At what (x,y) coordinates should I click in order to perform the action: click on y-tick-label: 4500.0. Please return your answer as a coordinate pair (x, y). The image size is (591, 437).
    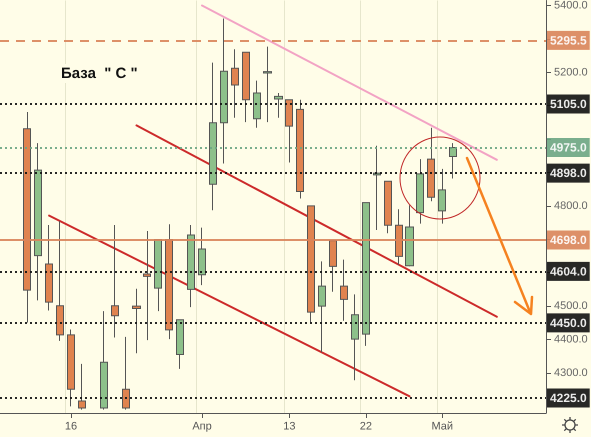
    Looking at the image, I should click on (571, 306).